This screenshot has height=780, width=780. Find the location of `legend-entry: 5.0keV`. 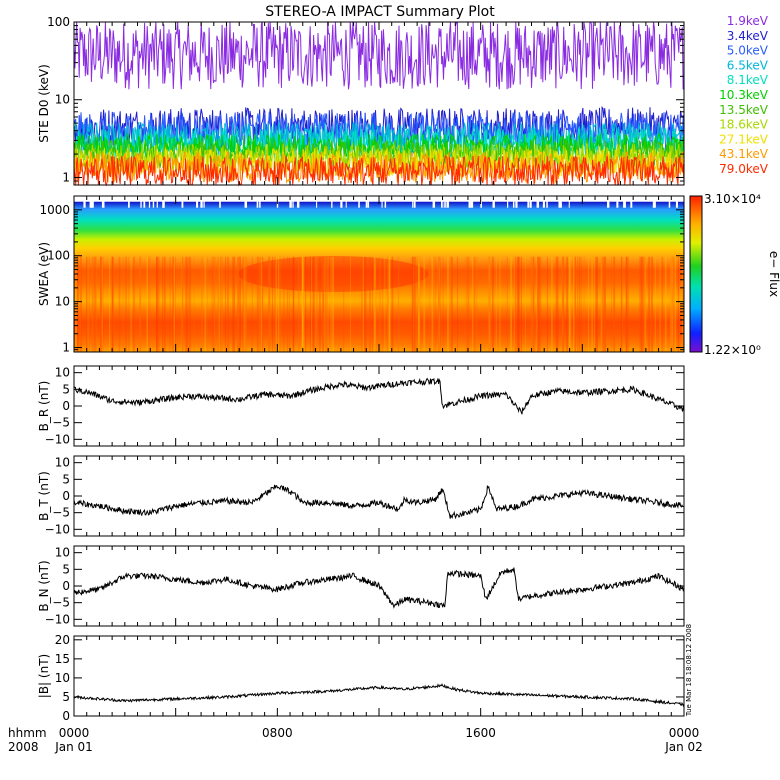

legend-entry: 5.0keV is located at coordinates (748, 51).